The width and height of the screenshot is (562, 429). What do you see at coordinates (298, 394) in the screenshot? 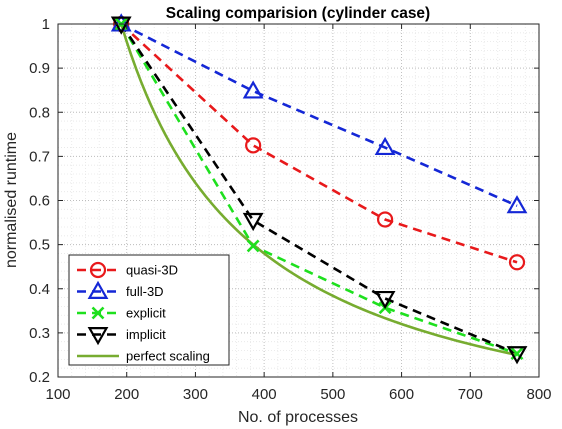
I see `x-tick-labels: 100 200 300 400 500 600 700 800` at bounding box center [298, 394].